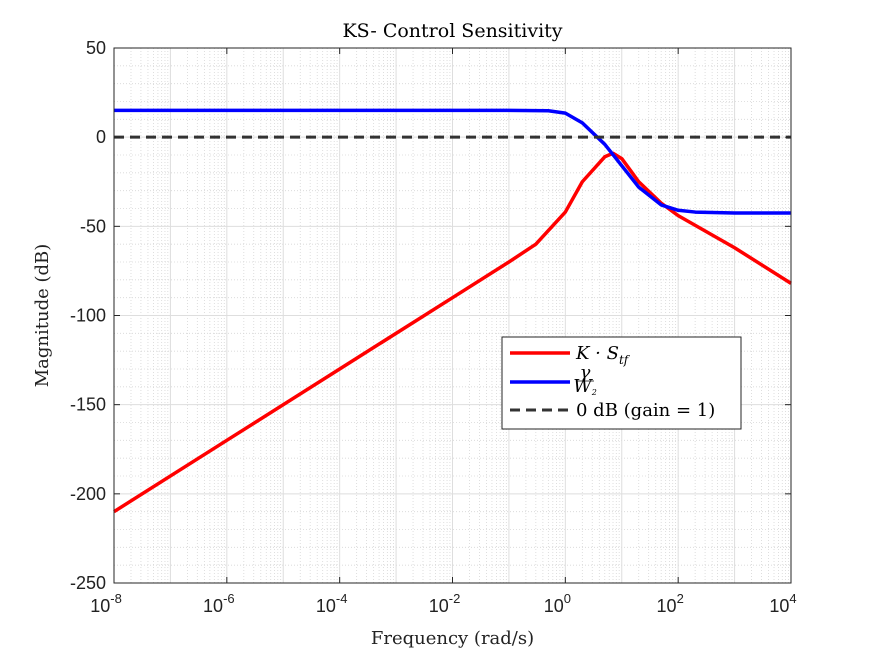 Image resolution: width=875 pixels, height=656 pixels. I want to click on legend-k-s-main: K · S, so click(597, 353).